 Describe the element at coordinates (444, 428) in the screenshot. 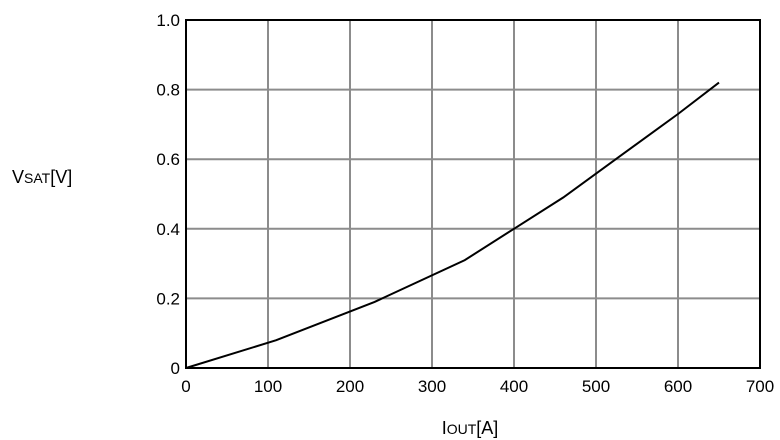

I see `x-axis-label-main: I` at that location.